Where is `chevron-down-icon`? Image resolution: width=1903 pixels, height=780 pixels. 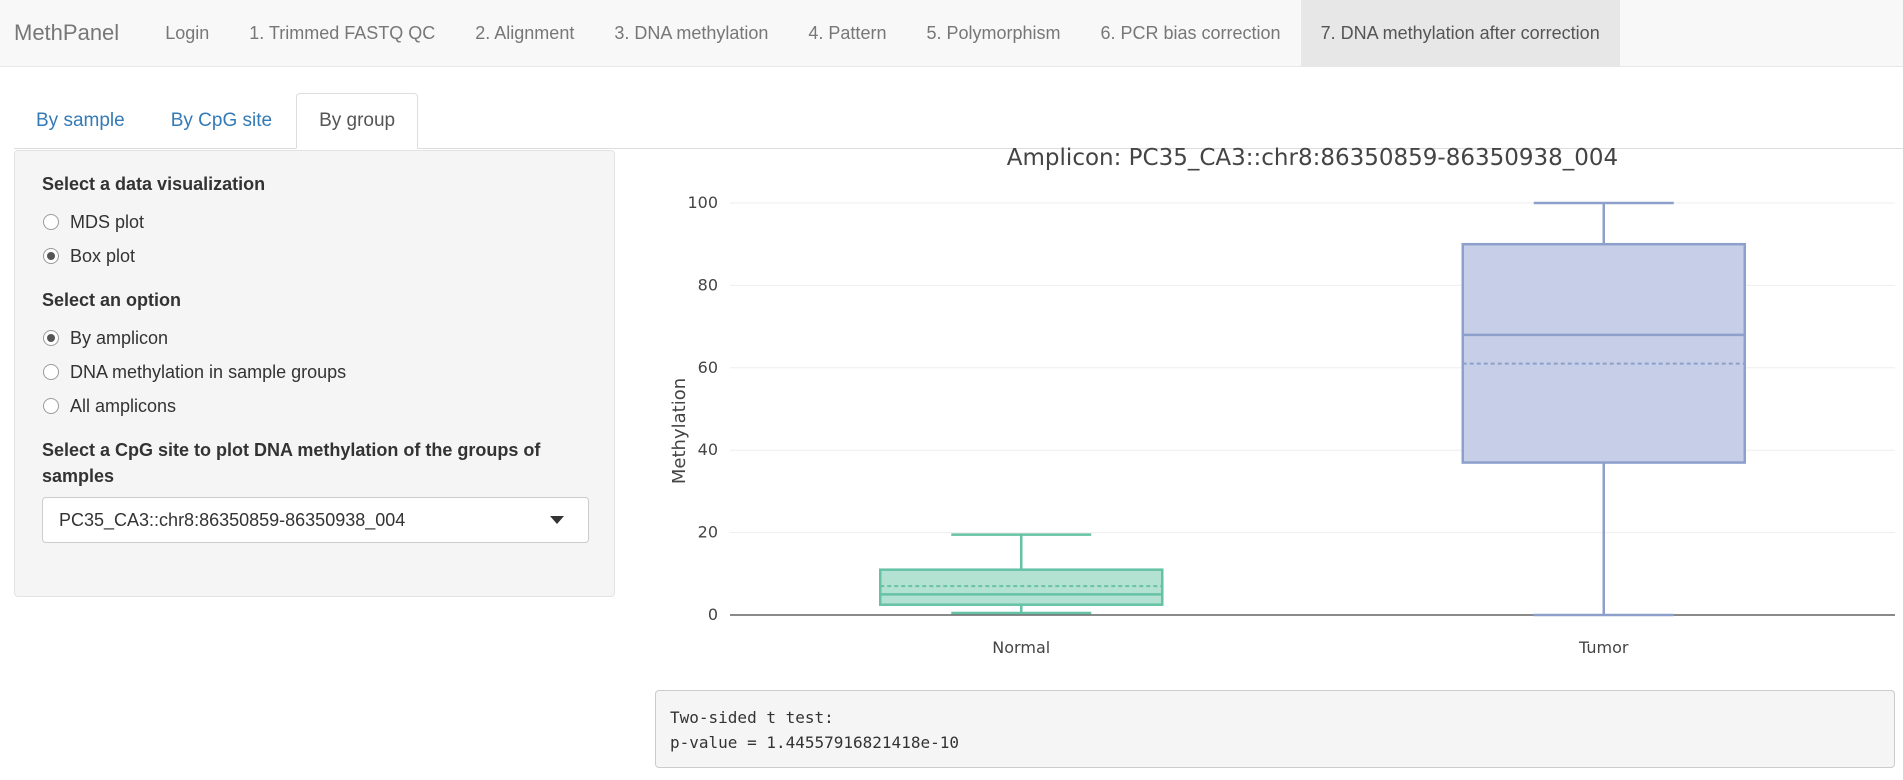 chevron-down-icon is located at coordinates (557, 520).